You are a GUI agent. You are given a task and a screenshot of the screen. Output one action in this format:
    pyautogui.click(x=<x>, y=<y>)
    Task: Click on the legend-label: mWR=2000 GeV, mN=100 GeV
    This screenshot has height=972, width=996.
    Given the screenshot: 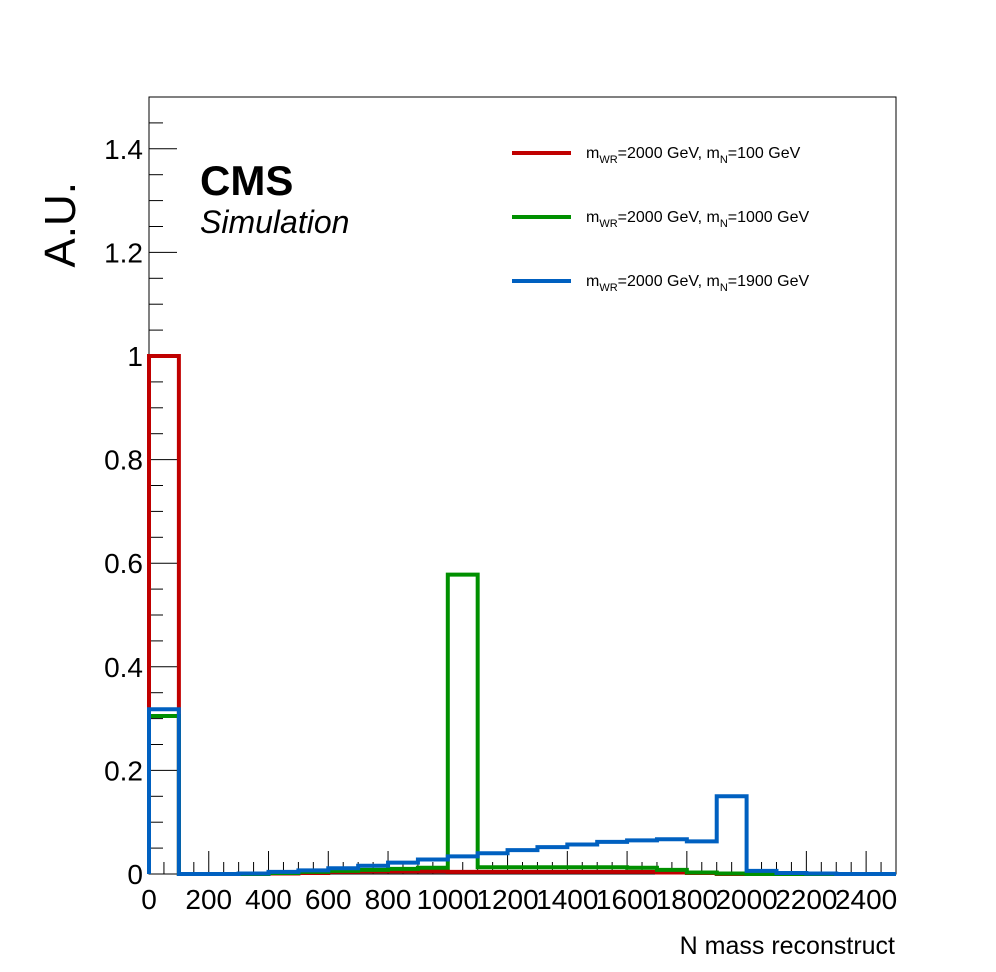 What is the action you would take?
    pyautogui.click(x=693, y=155)
    